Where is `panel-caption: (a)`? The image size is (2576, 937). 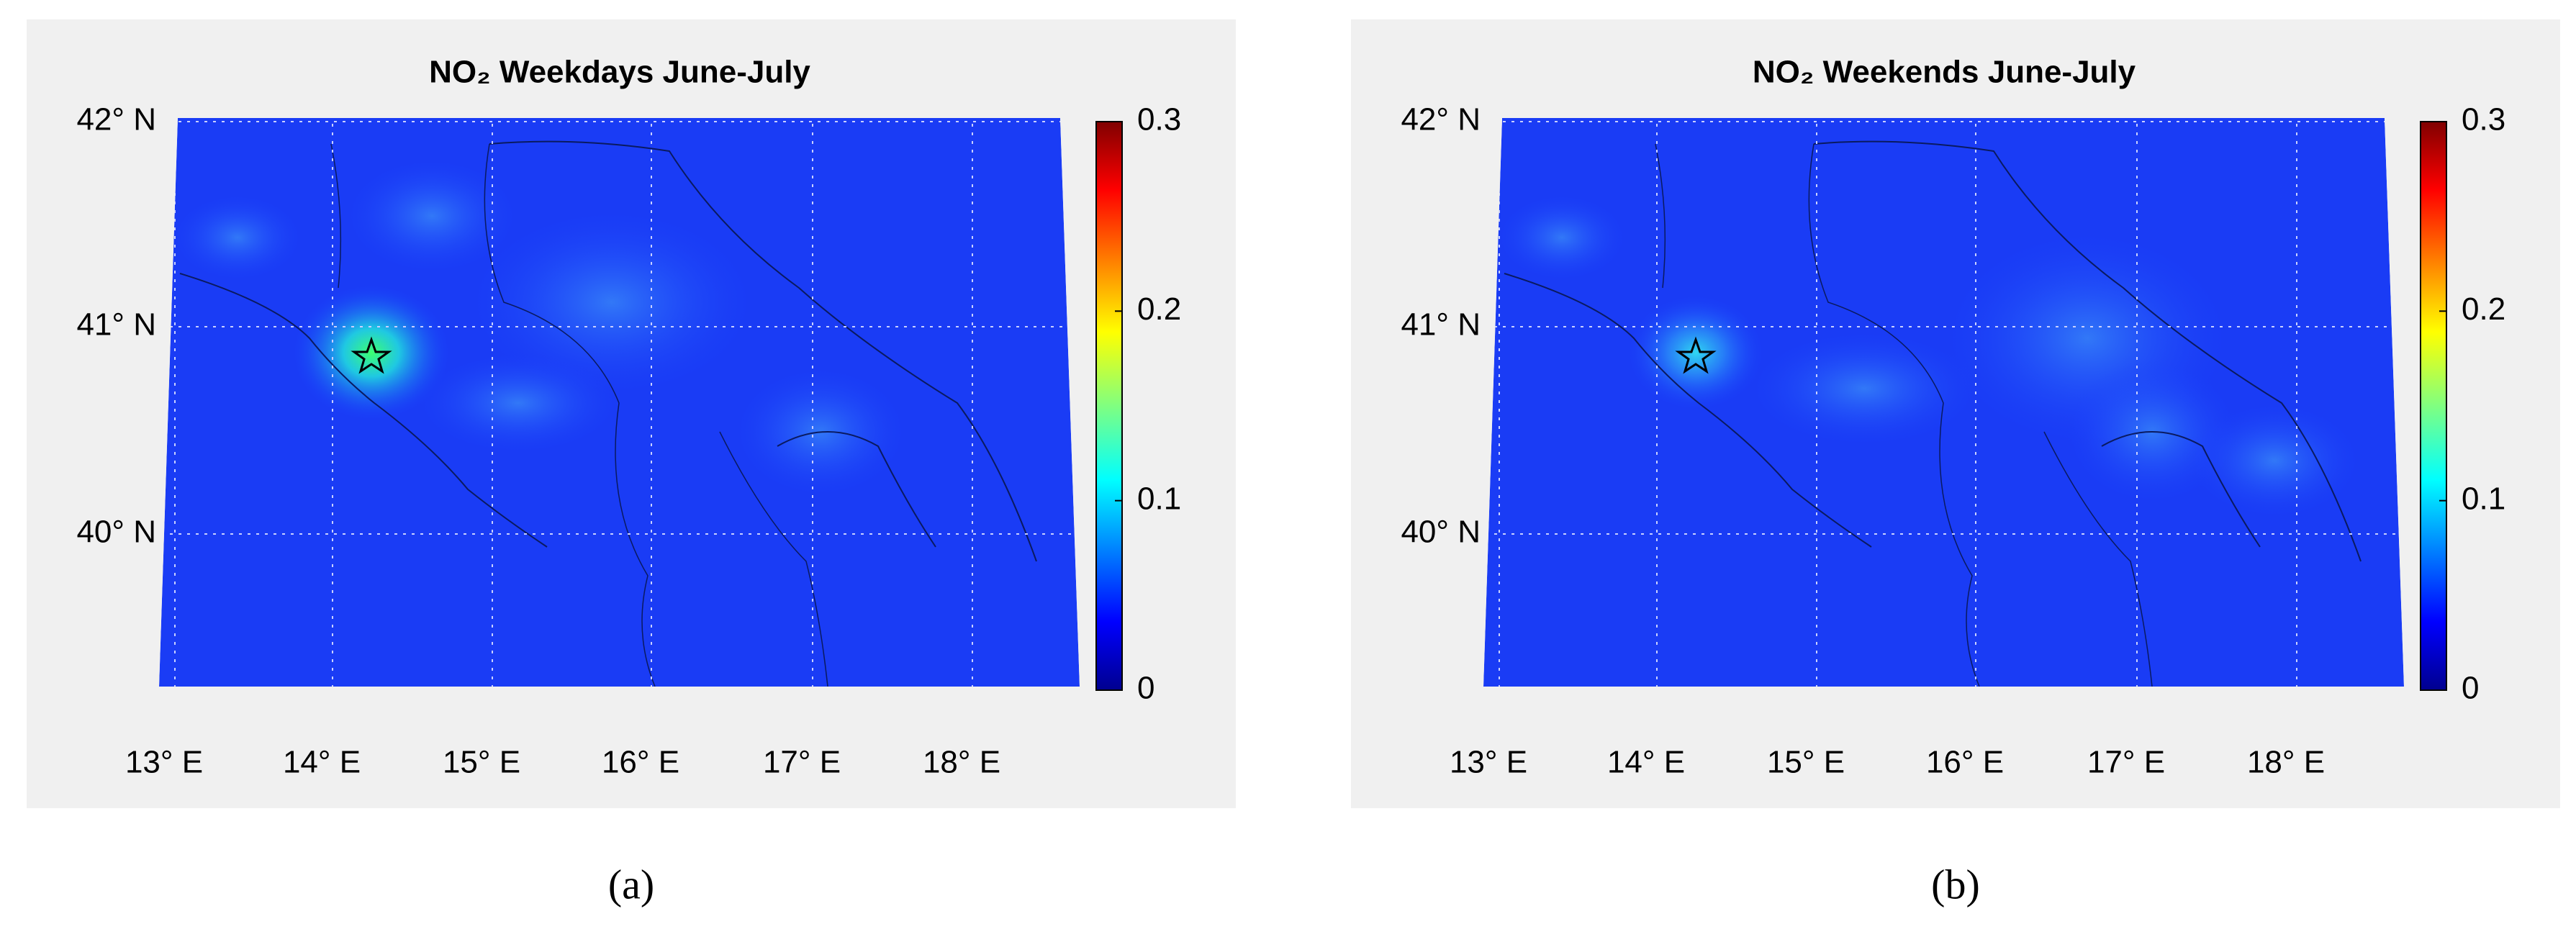 panel-caption: (a) is located at coordinates (631, 884).